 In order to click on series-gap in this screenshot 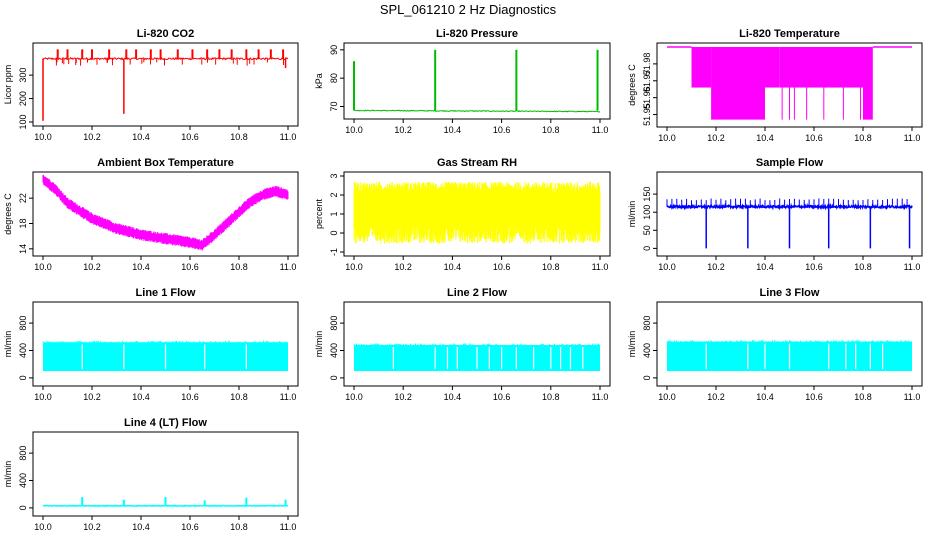, I will do `click(821, 106)`.